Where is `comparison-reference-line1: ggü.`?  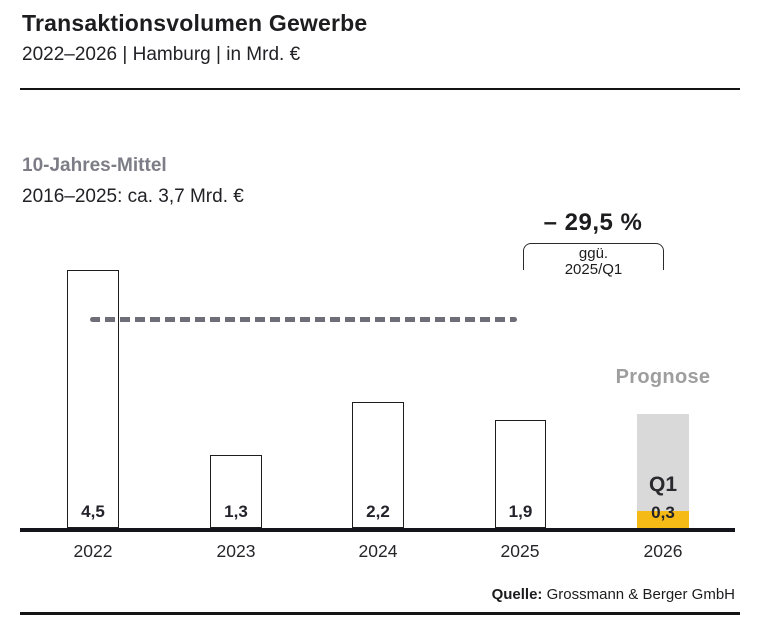
comparison-reference-line1: ggü. is located at coordinates (593, 253).